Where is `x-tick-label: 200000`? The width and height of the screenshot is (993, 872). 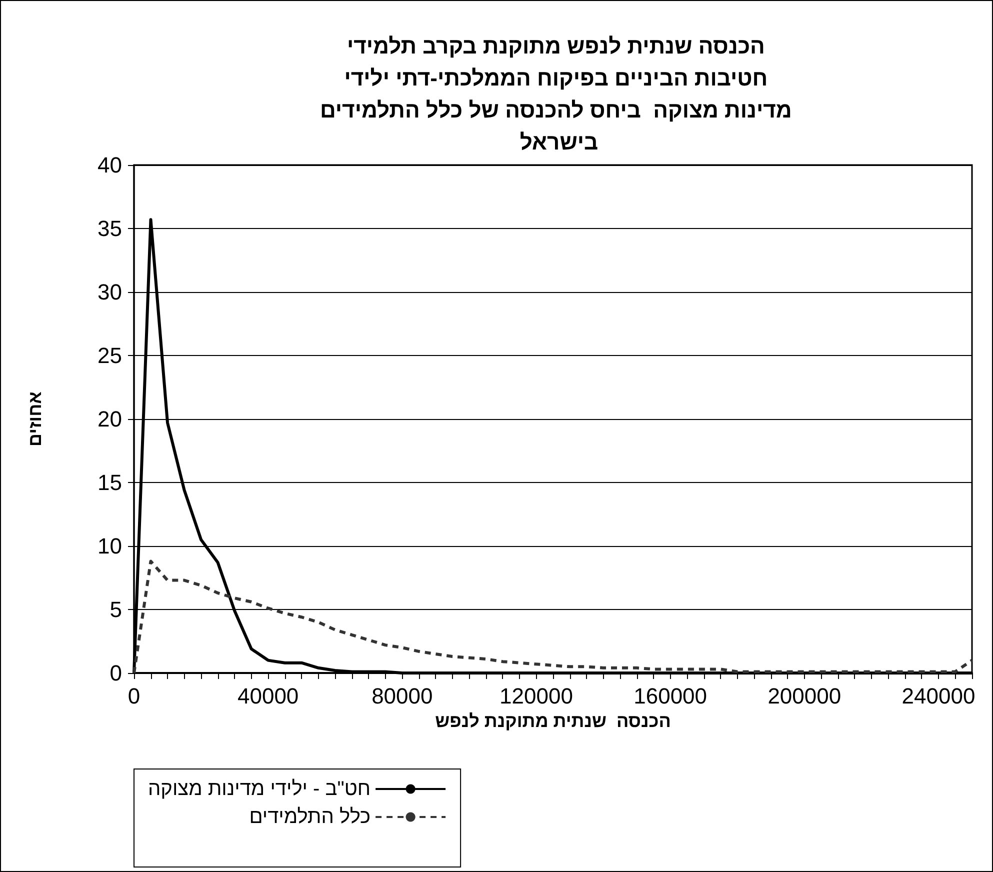 x-tick-label: 200000 is located at coordinates (805, 696).